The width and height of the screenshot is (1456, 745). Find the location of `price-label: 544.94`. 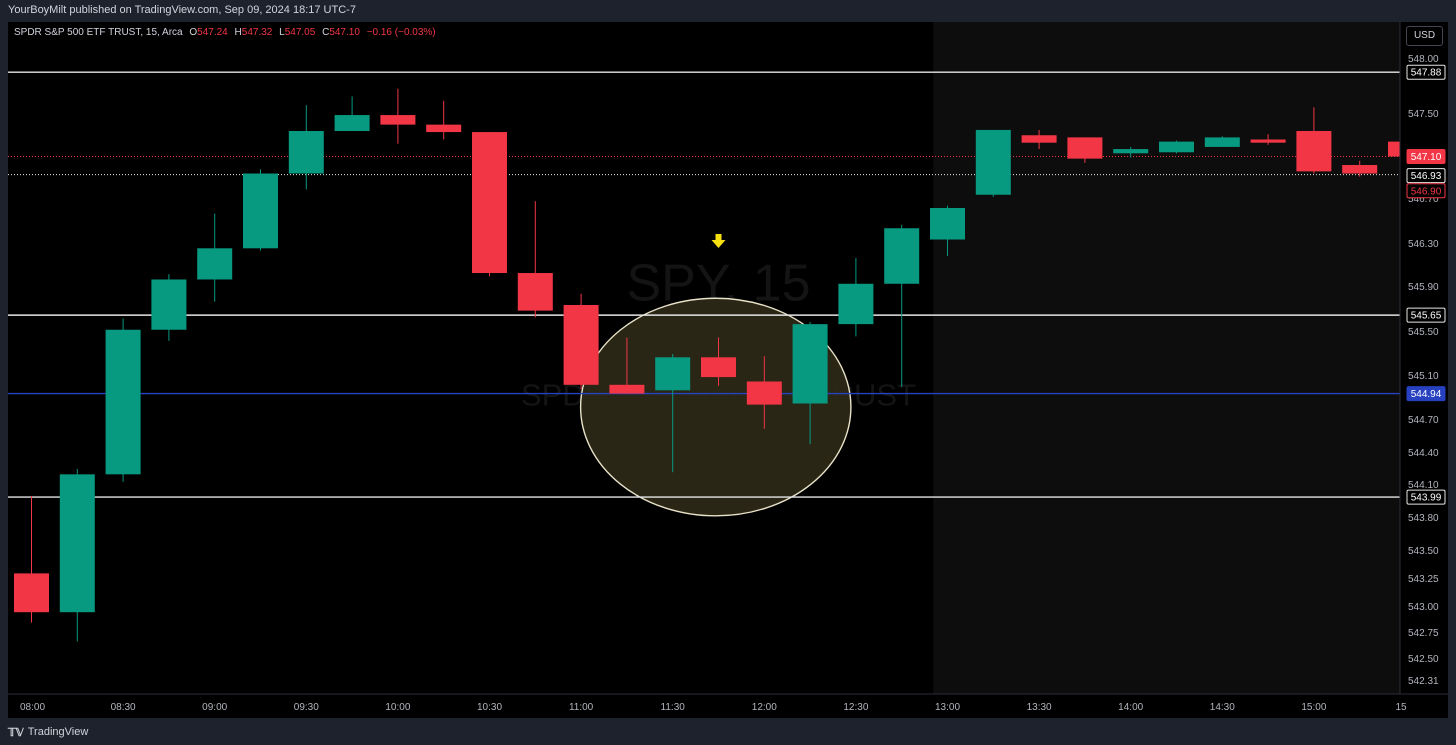

price-label: 544.94 is located at coordinates (1426, 394).